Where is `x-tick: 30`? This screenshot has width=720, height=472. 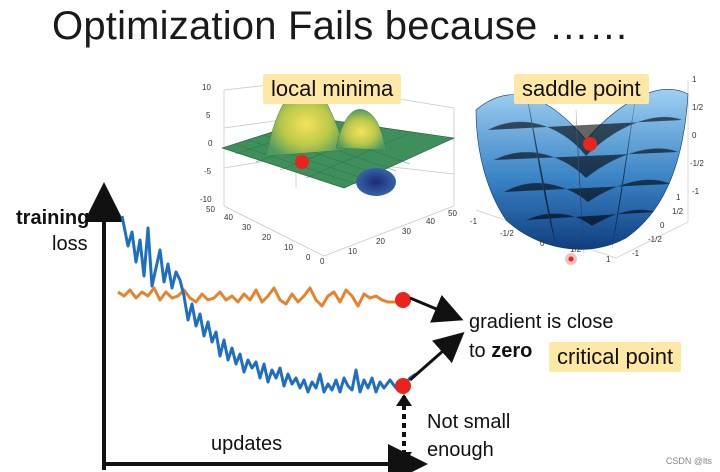
x-tick: 30 is located at coordinates (406, 231).